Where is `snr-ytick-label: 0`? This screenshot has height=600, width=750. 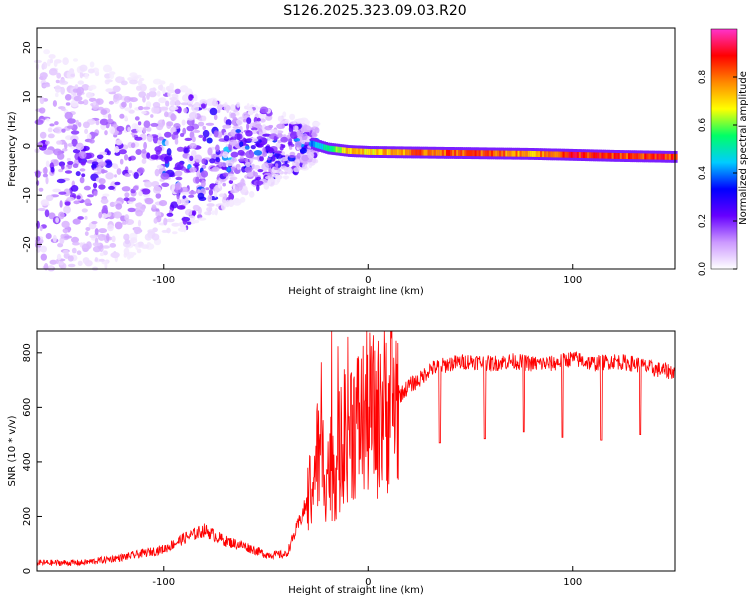 snr-ytick-label: 0 is located at coordinates (27, 571).